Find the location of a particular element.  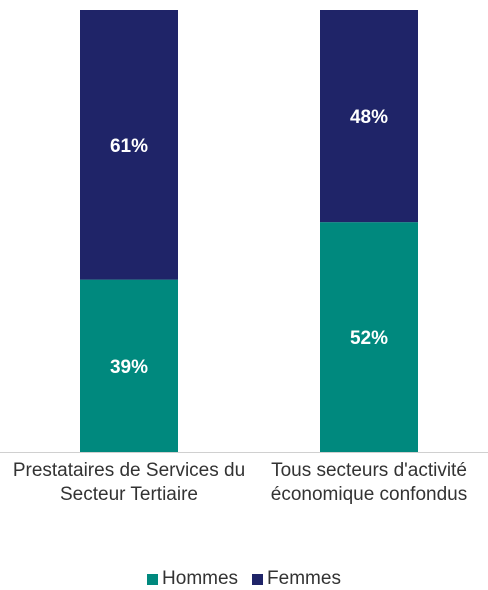

legend-item: Hommes is located at coordinates (192, 579).